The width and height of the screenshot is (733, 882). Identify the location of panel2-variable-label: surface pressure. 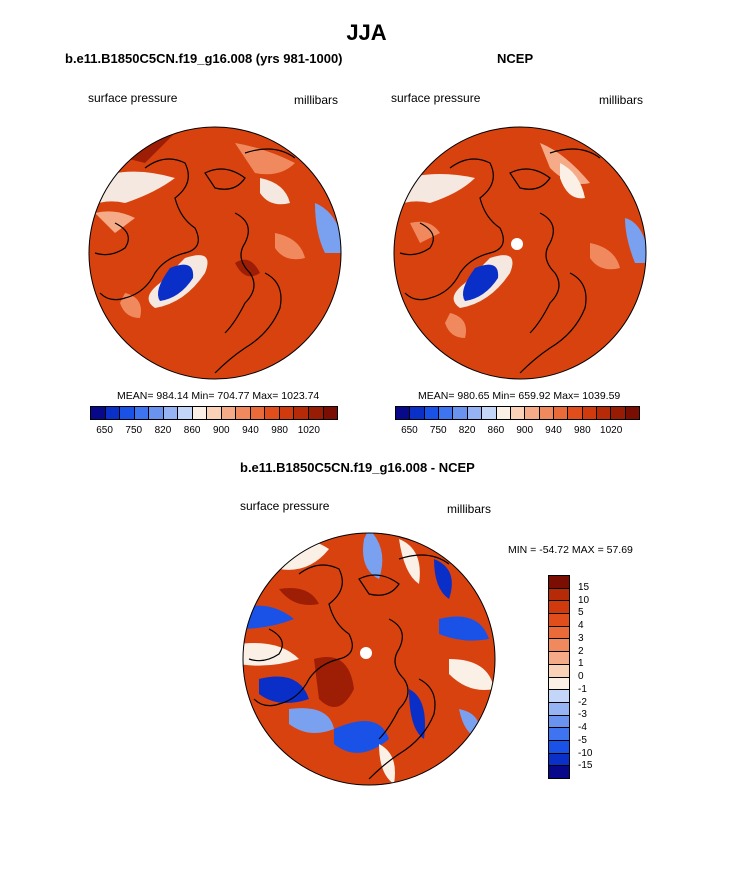
(436, 98).